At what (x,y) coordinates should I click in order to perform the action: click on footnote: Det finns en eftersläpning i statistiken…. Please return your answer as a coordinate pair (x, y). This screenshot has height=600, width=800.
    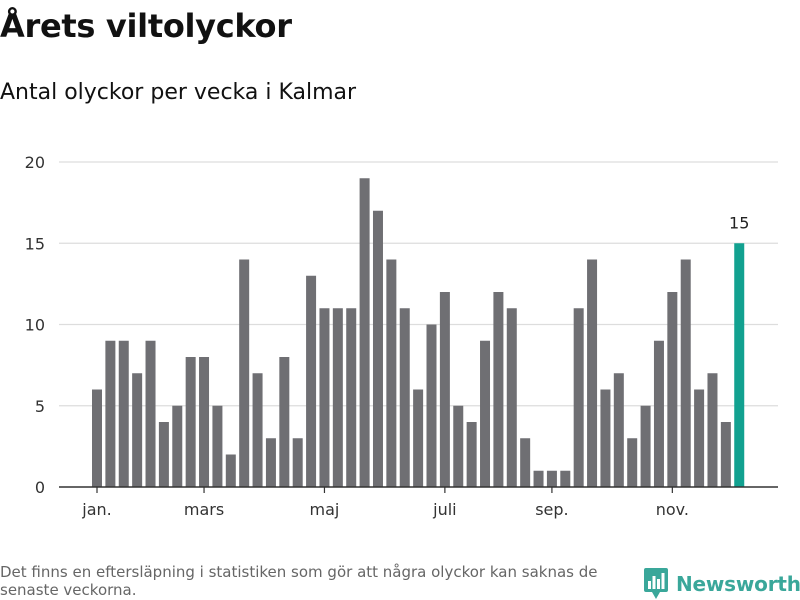
    Looking at the image, I should click on (299, 581).